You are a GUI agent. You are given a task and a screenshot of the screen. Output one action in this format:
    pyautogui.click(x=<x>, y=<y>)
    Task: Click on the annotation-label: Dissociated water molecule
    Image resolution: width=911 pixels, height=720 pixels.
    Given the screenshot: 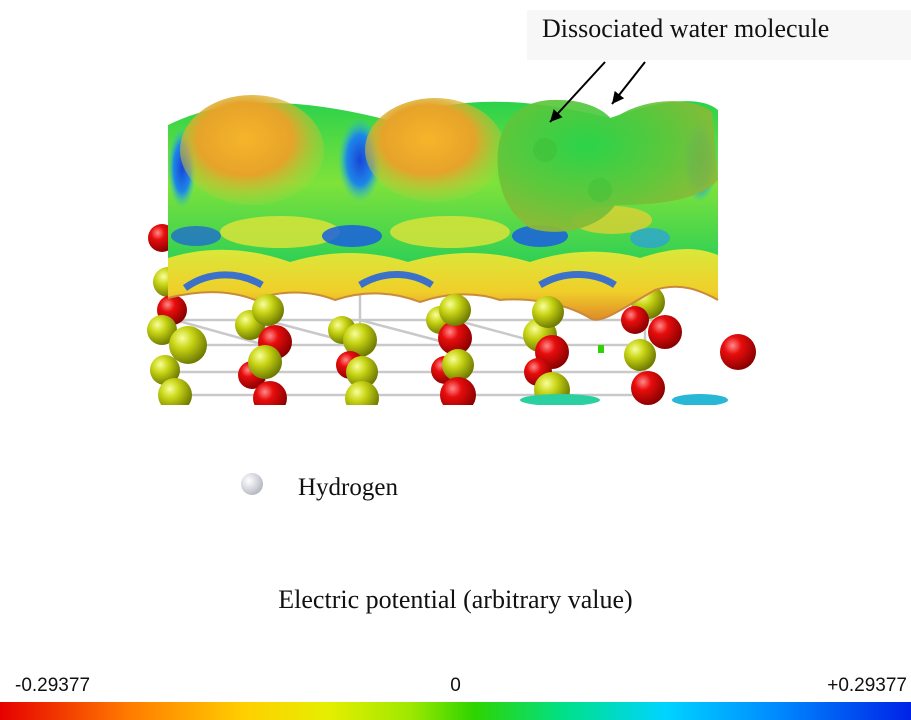 What is the action you would take?
    pyautogui.click(x=686, y=28)
    